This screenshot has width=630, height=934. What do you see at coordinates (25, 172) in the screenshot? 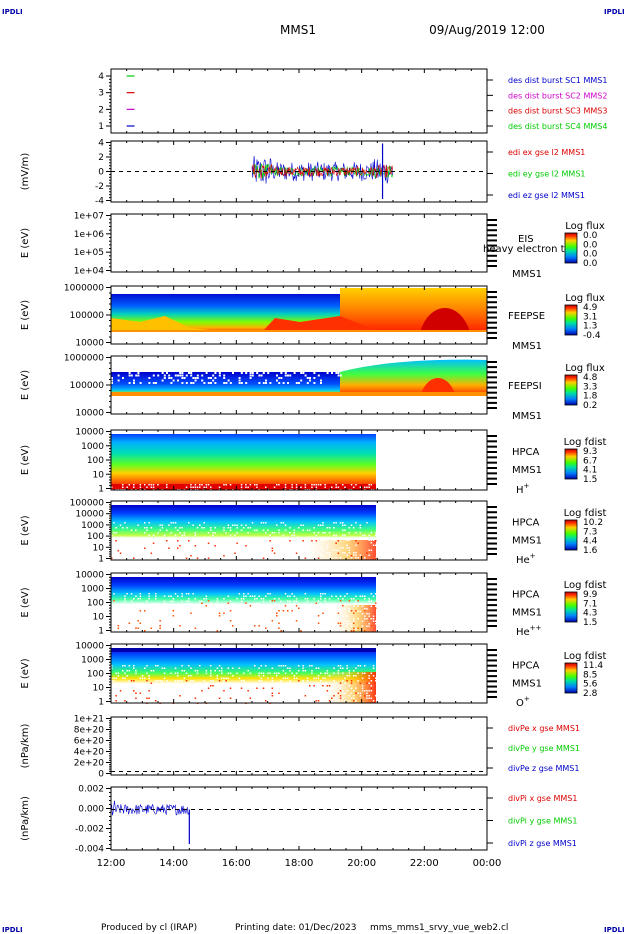
I see `y-axis-label: (mV/m)` at bounding box center [25, 172].